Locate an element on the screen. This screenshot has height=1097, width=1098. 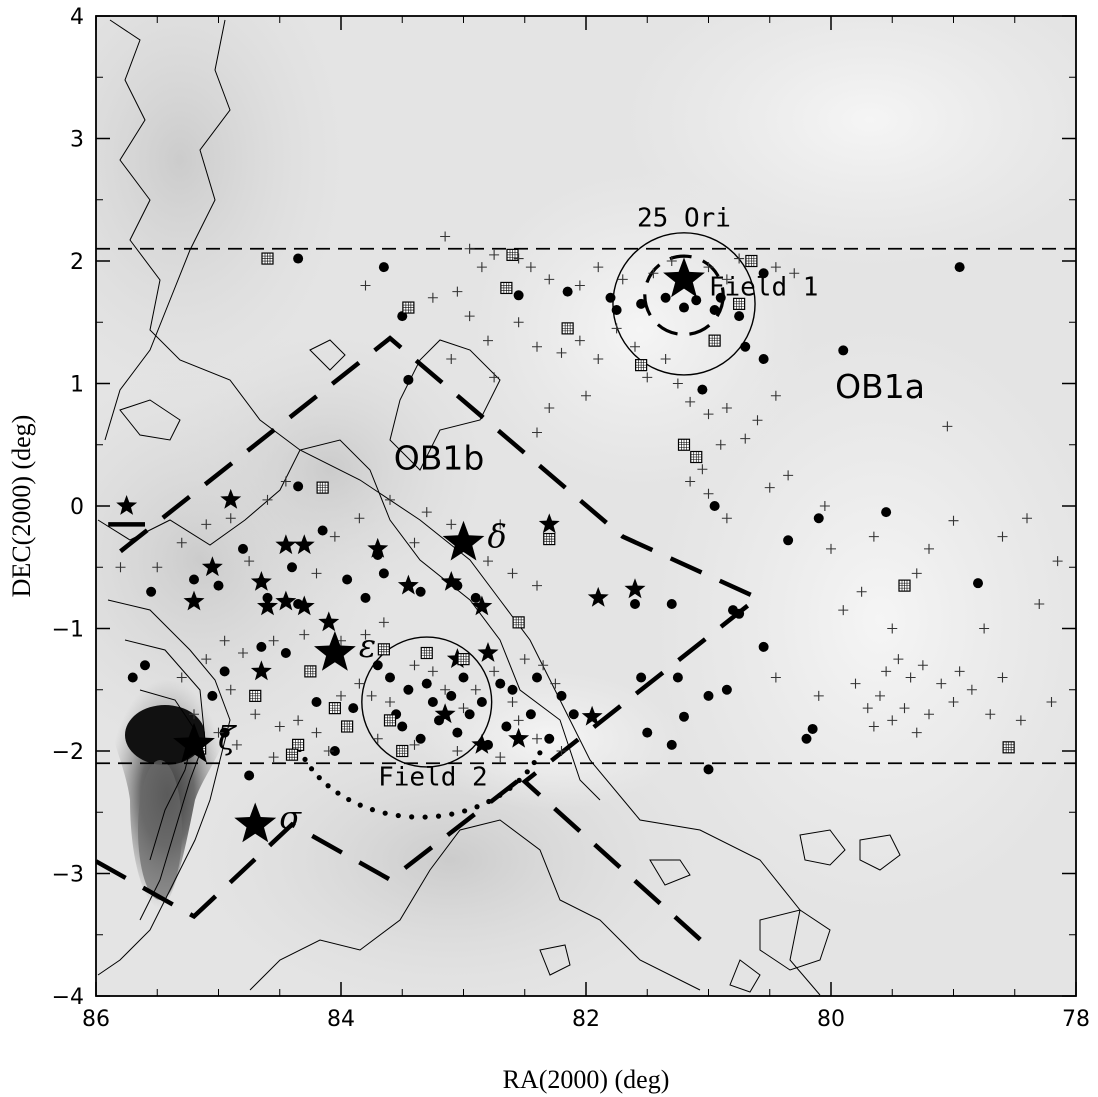
x-tick-label: 78 is located at coordinates (1076, 1019).